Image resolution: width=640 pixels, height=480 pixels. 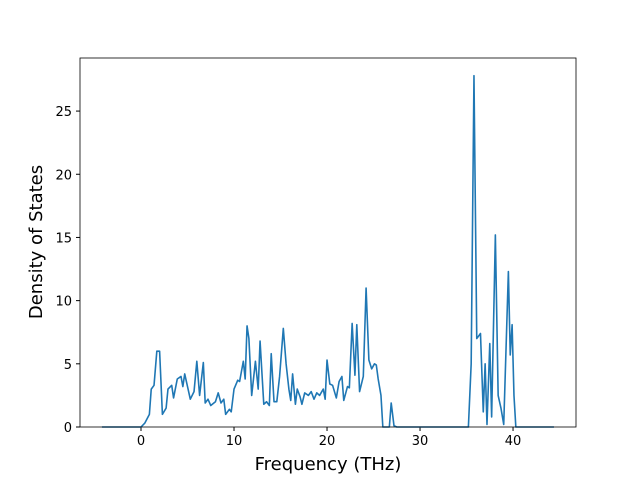 What do you see at coordinates (68, 428) in the screenshot?
I see `y-tick-label: 0` at bounding box center [68, 428].